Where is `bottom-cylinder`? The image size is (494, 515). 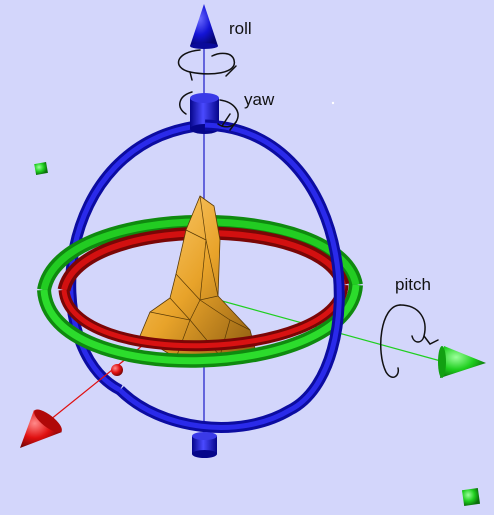 bottom-cylinder is located at coordinates (204, 445).